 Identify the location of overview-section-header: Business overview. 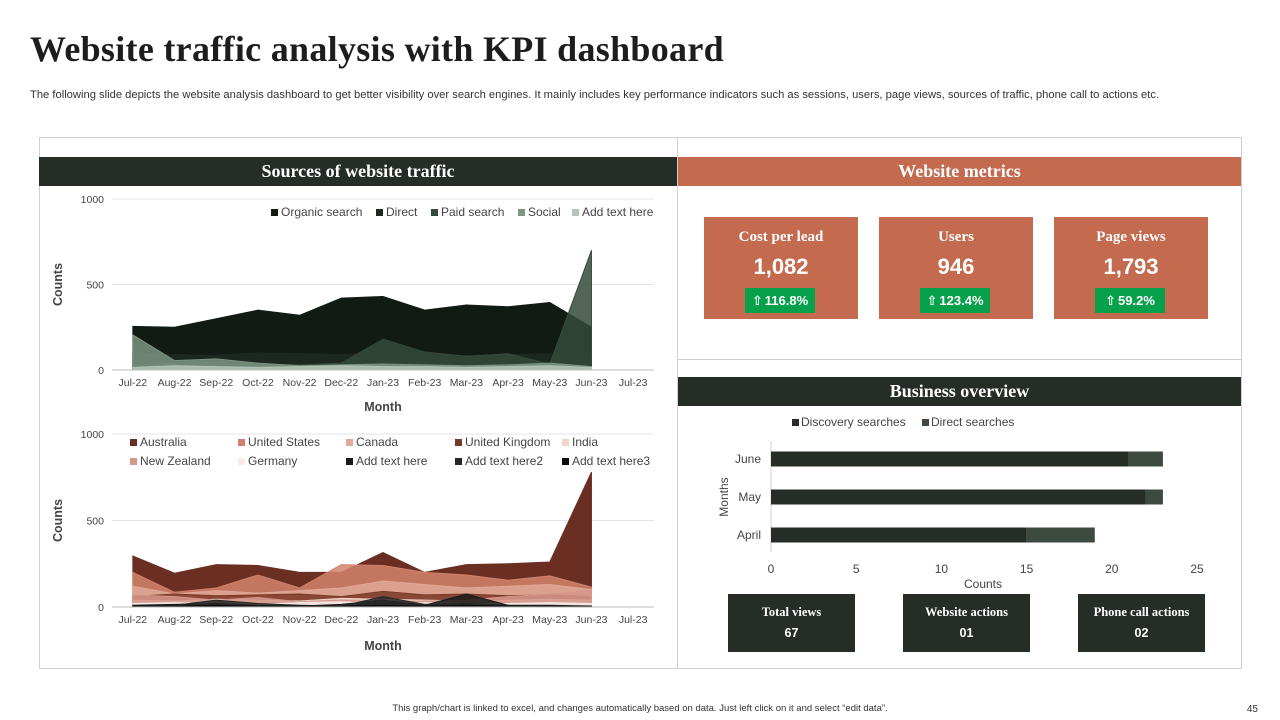
(959, 391).